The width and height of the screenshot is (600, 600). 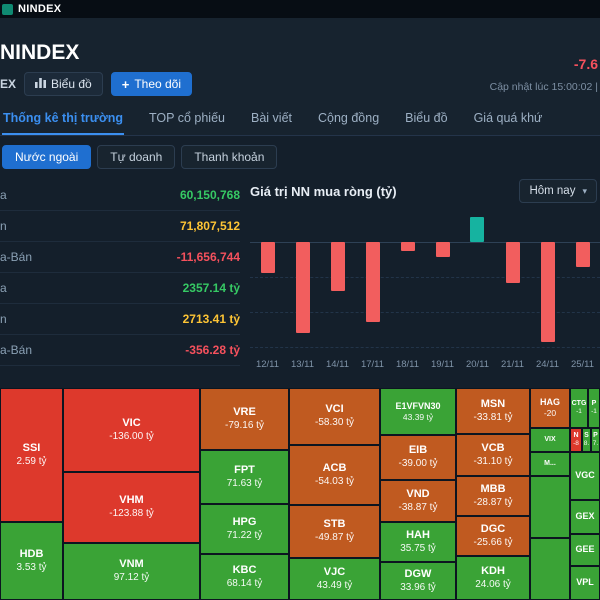 I want to click on heatmap-cell-e1vfvn30: E1VFVN30 43.39 tỷ, so click(x=418, y=411).